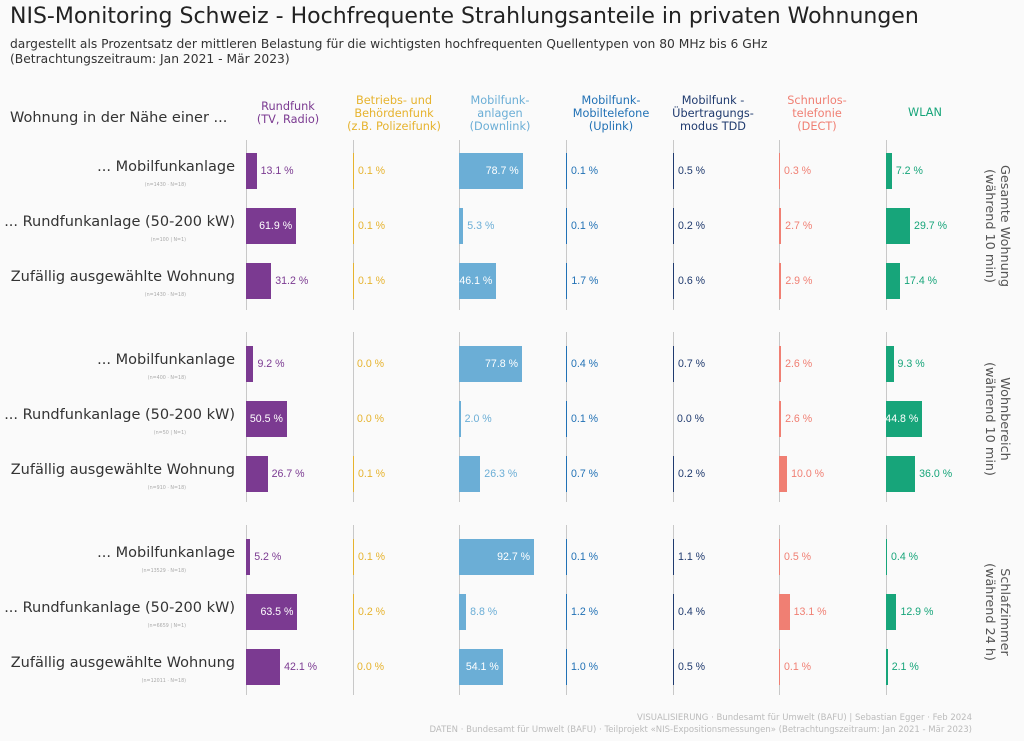 This screenshot has width=1024, height=741. I want to click on data-label: 1.7 %, so click(585, 281).